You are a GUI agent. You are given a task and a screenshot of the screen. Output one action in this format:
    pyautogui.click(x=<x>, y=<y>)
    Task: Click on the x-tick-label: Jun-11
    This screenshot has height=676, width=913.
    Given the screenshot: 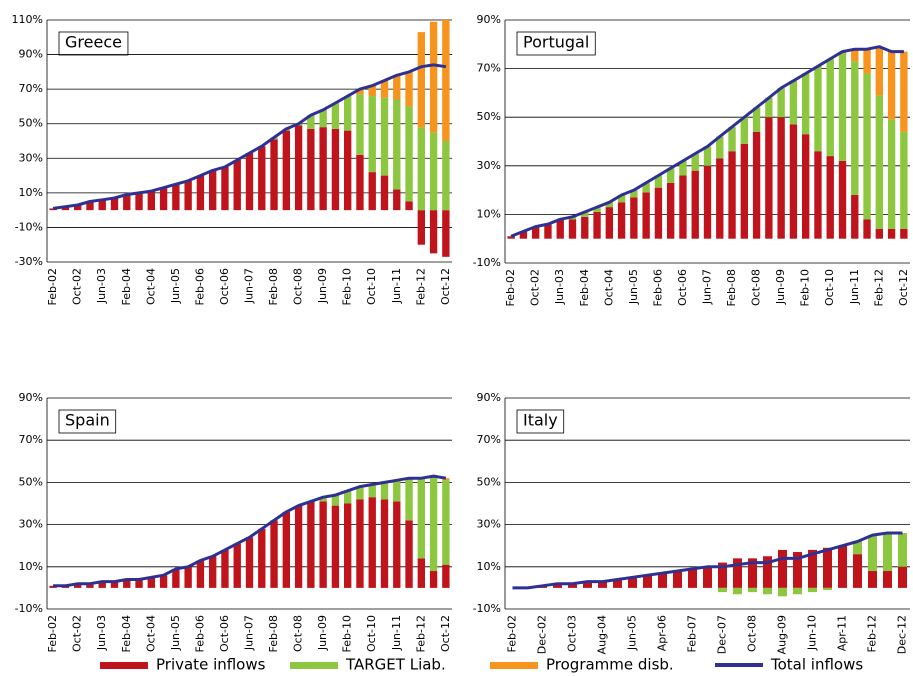 What is the action you would take?
    pyautogui.click(x=396, y=633)
    